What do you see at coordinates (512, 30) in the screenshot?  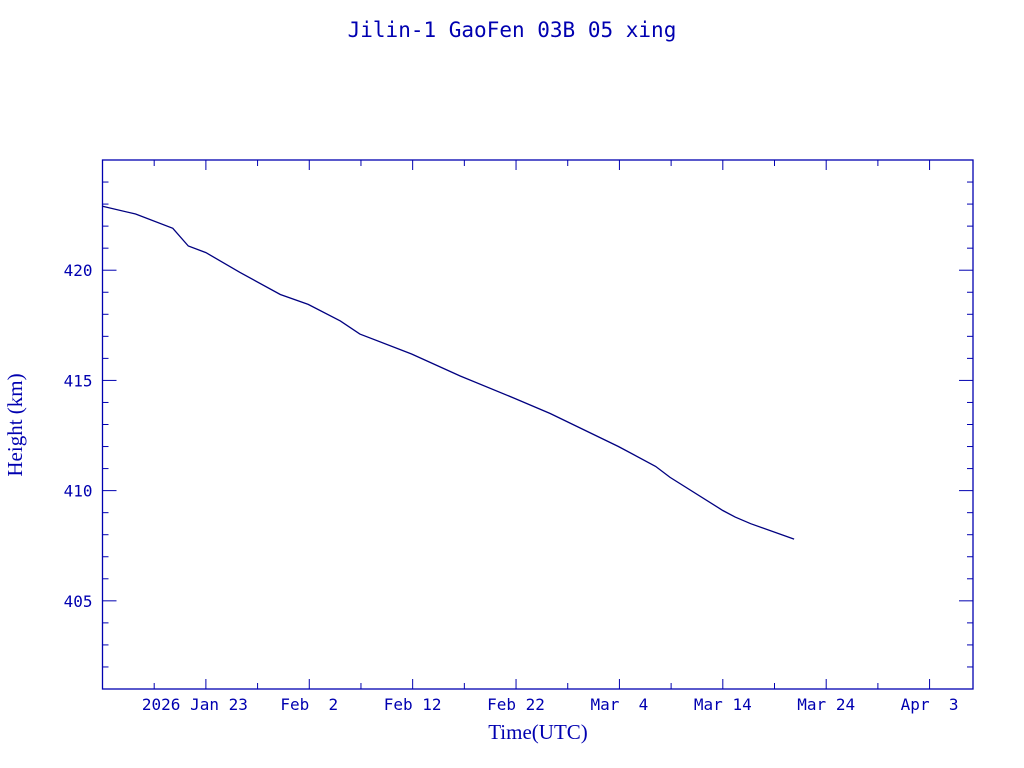 I see `chart-title: Jilin-1 GaoFen 03B 05 xing` at bounding box center [512, 30].